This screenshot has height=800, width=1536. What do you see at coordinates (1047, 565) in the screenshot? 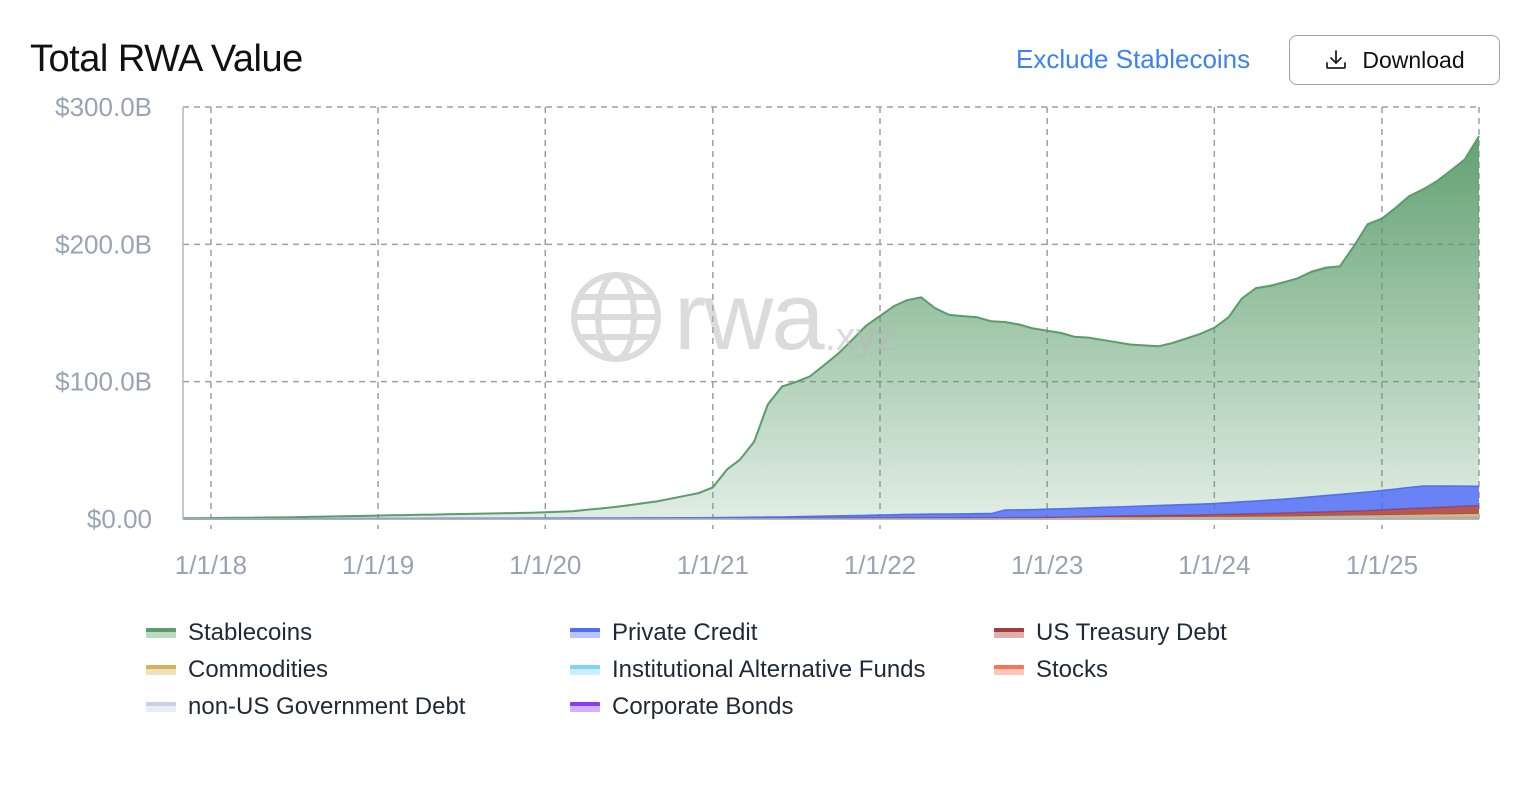
I see `x-tick-label: 1/1/23` at bounding box center [1047, 565].